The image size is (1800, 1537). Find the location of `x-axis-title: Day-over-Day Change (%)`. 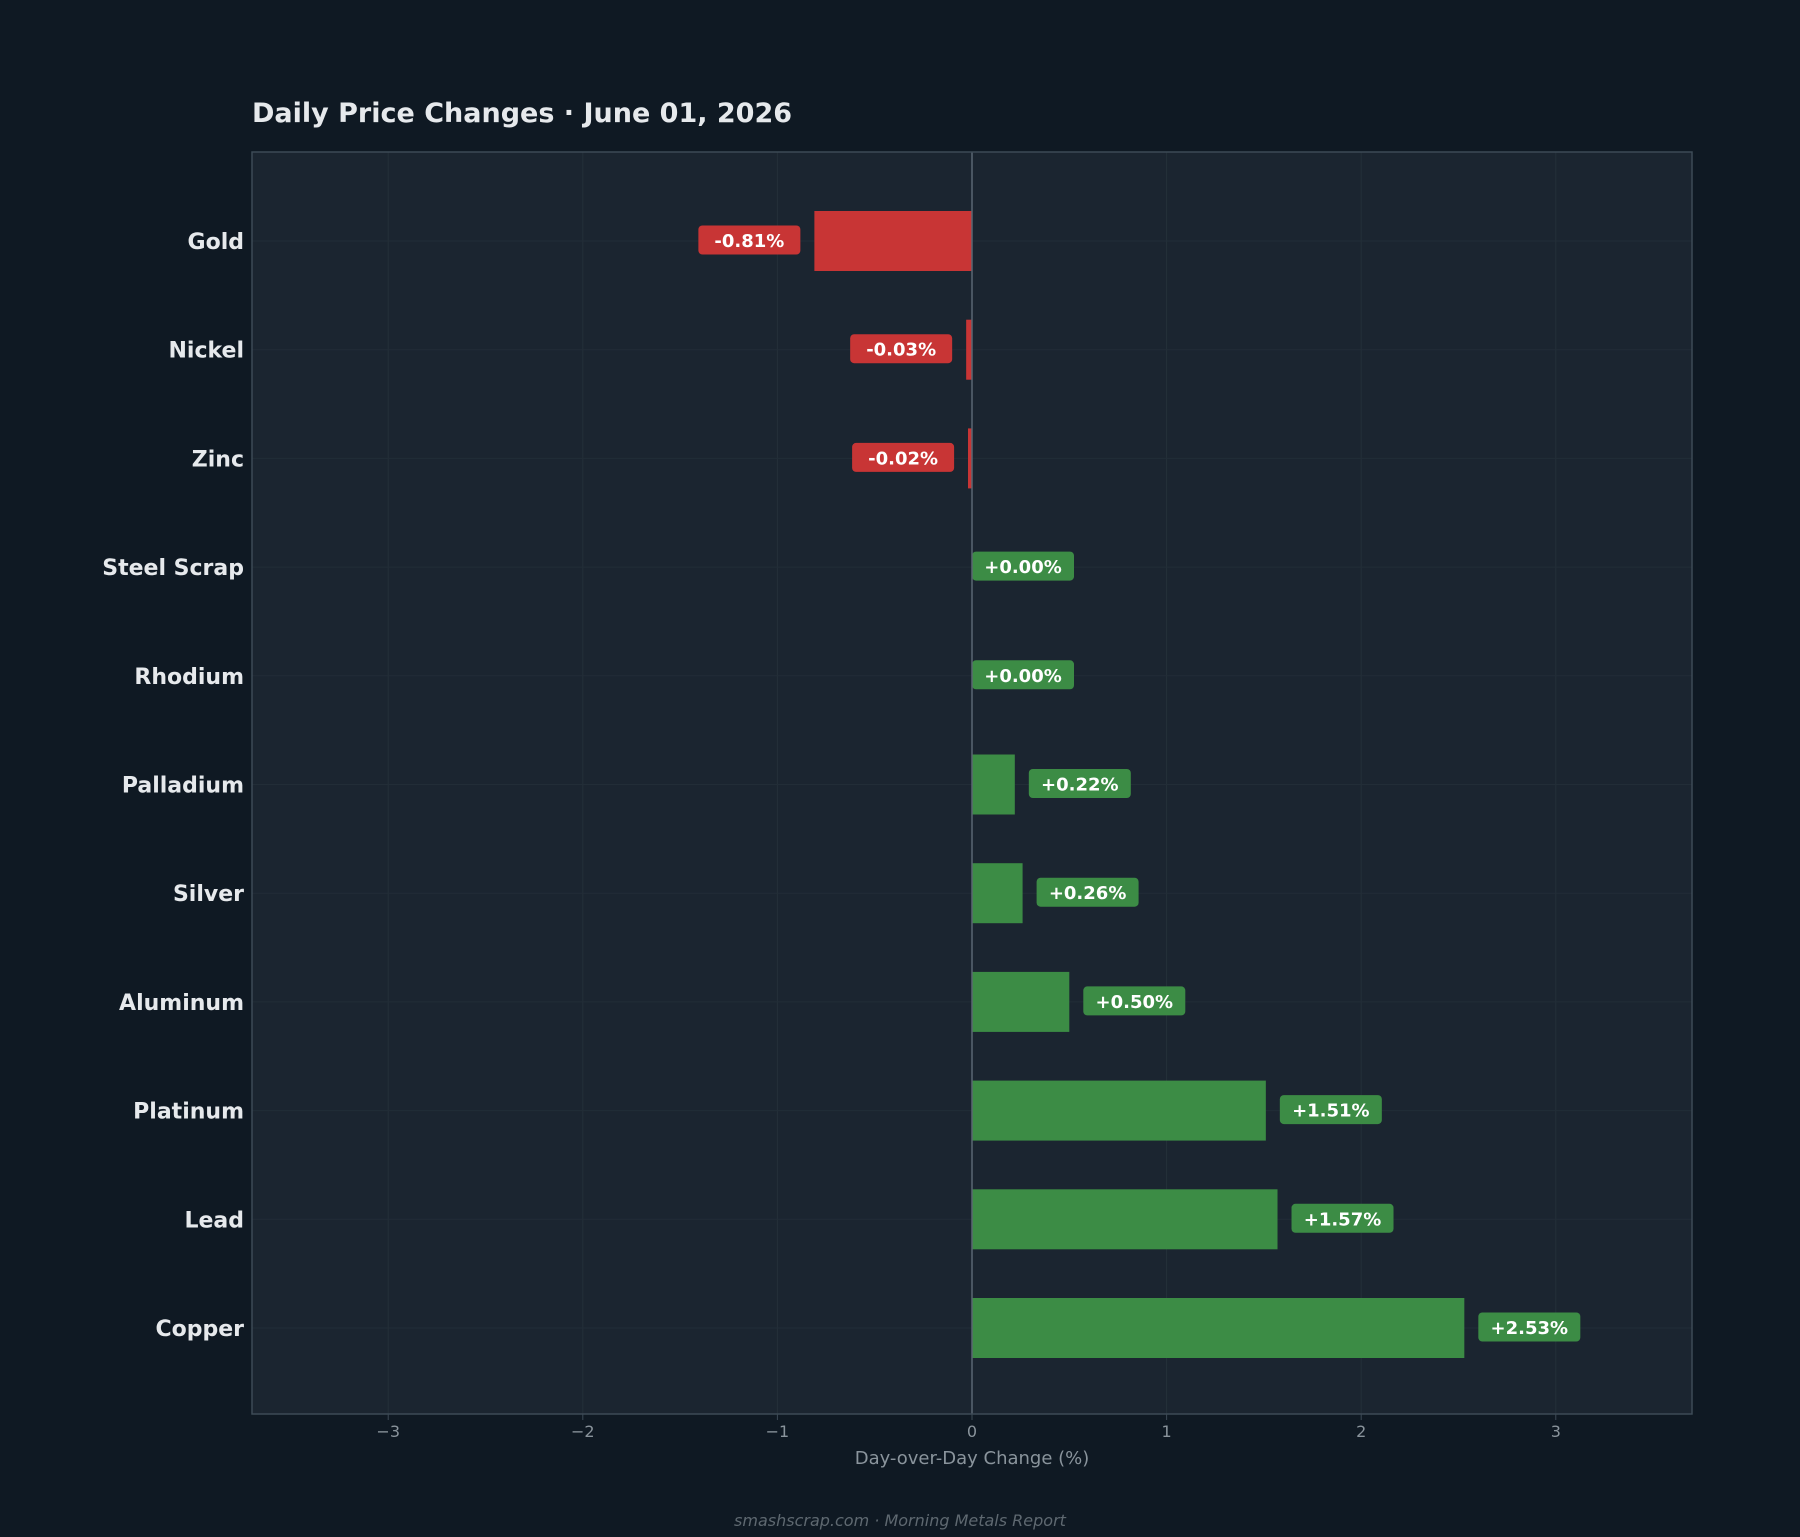

x-axis-title: Day-over-Day Change (%) is located at coordinates (972, 1458).